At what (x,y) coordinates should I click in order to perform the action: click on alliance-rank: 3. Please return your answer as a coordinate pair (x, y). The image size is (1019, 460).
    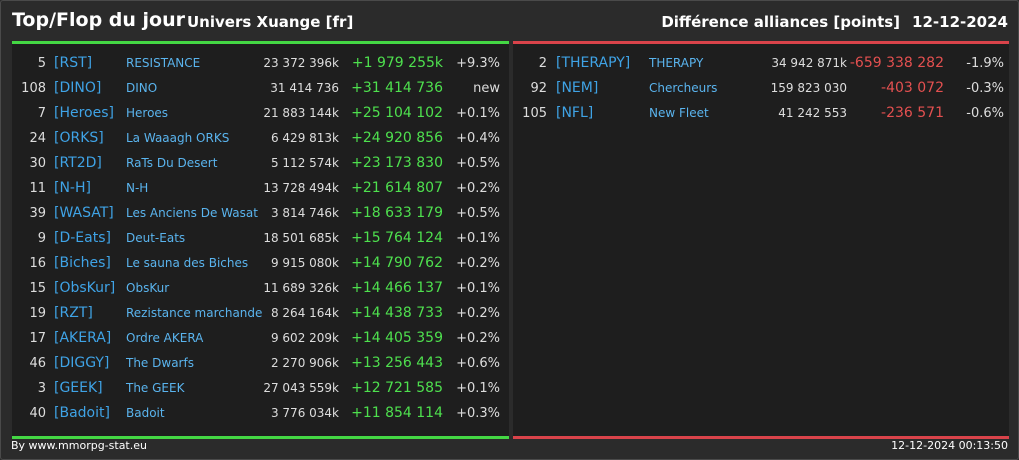
    Looking at the image, I should click on (41, 388).